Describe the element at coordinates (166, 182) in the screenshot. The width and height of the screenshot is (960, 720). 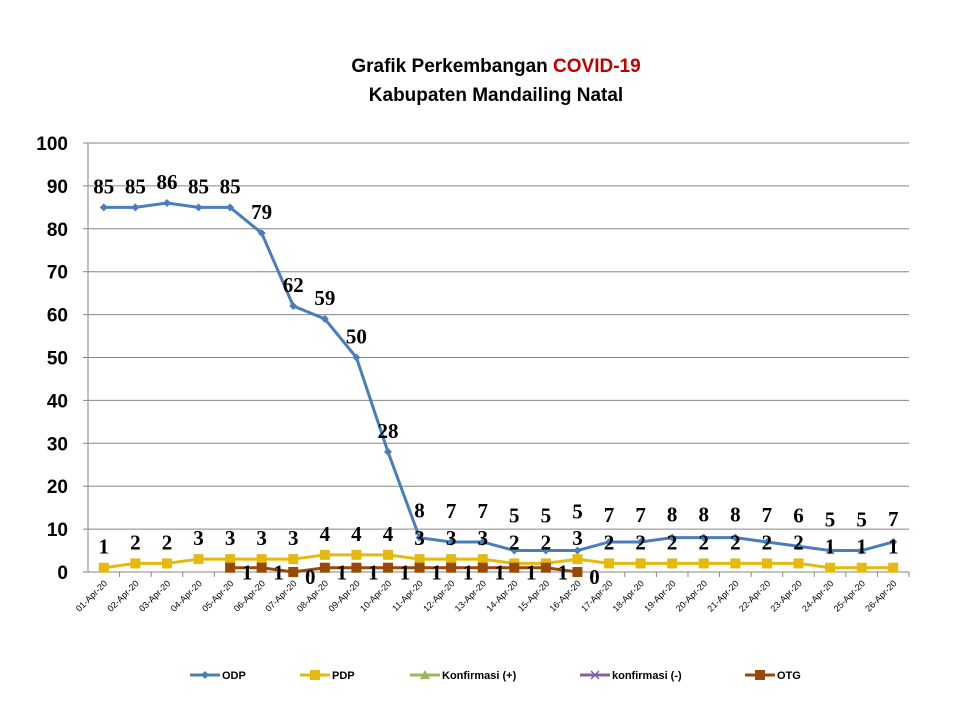
I see `data-label-odp: 86` at that location.